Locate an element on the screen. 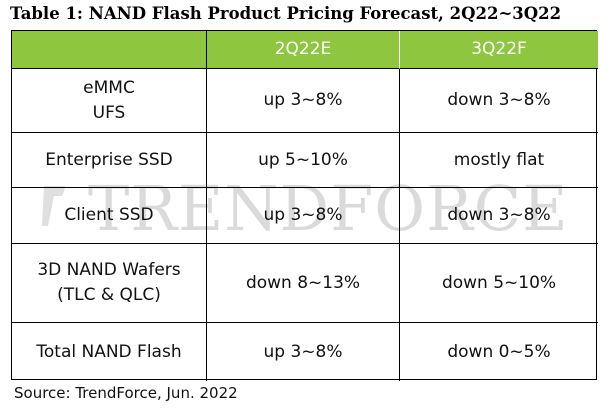 This screenshot has width=613, height=413. cell-total-2q22e: up 3~8% is located at coordinates (303, 352).